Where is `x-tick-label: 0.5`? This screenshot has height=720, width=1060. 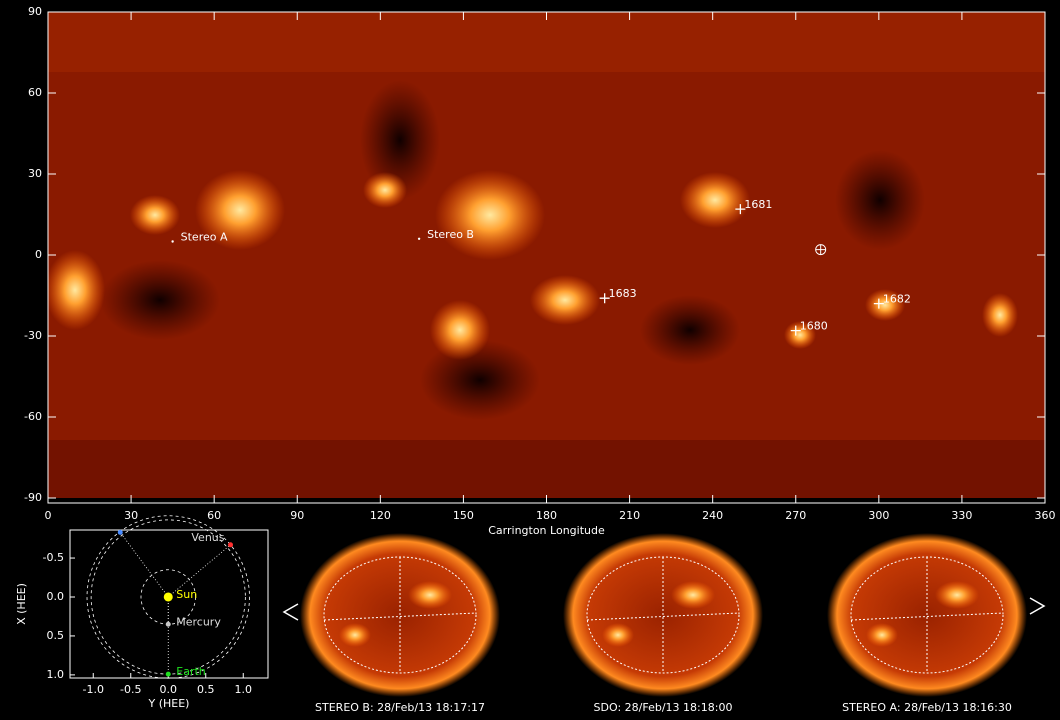
x-tick-label: 0.5 is located at coordinates (206, 689).